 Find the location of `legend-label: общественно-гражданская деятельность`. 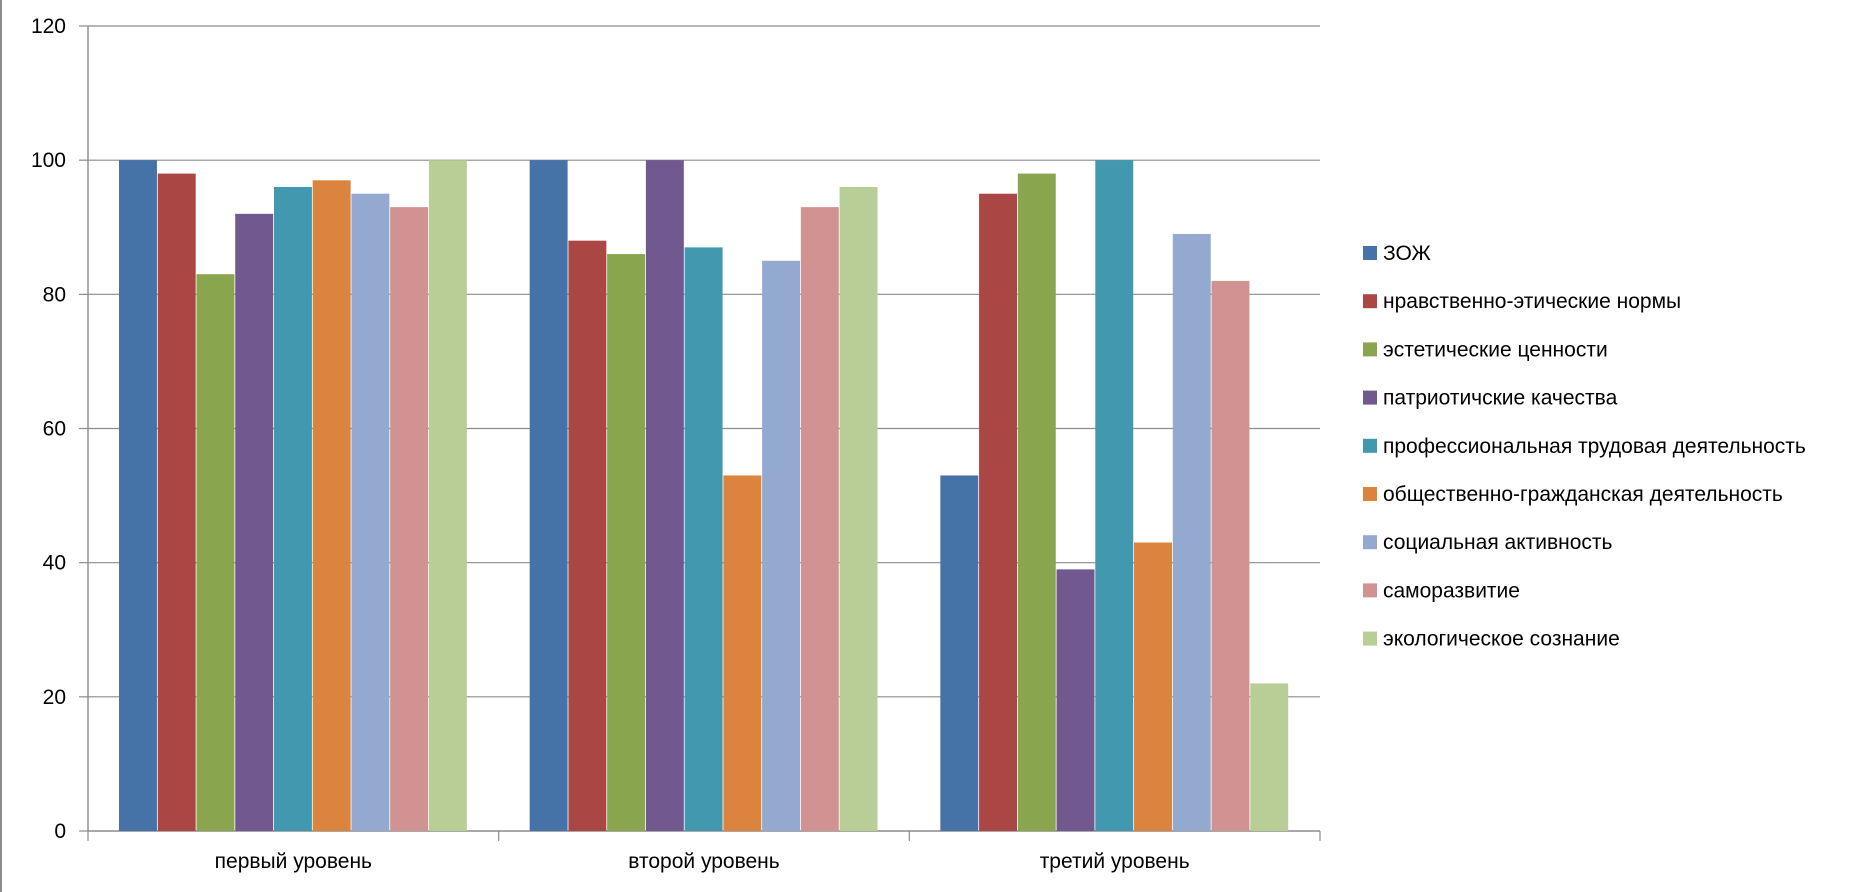

legend-label: общественно-гражданская деятельность is located at coordinates (1583, 494).